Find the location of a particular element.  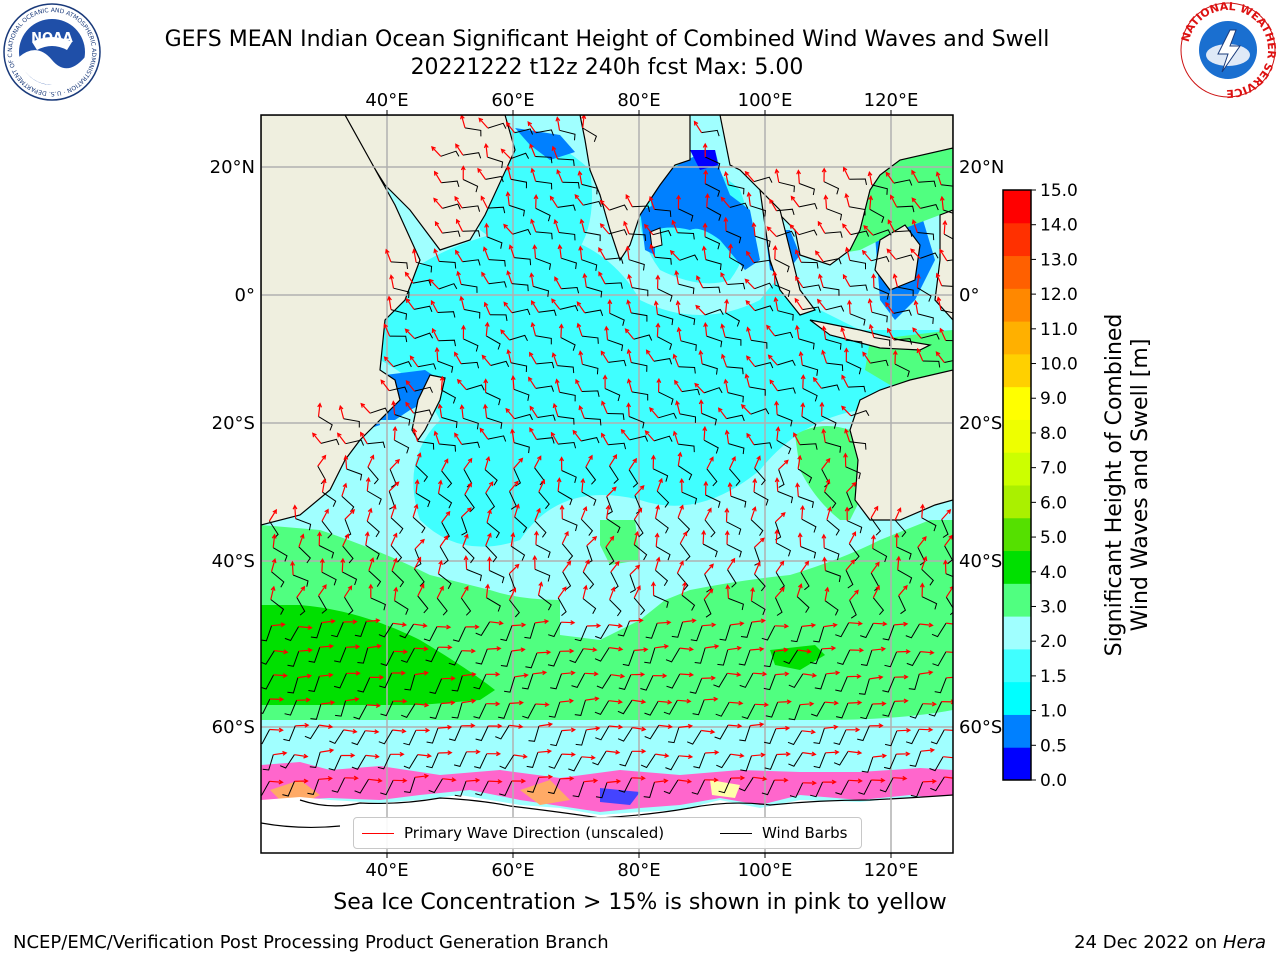

legend-wind-swatch is located at coordinates (736, 833).